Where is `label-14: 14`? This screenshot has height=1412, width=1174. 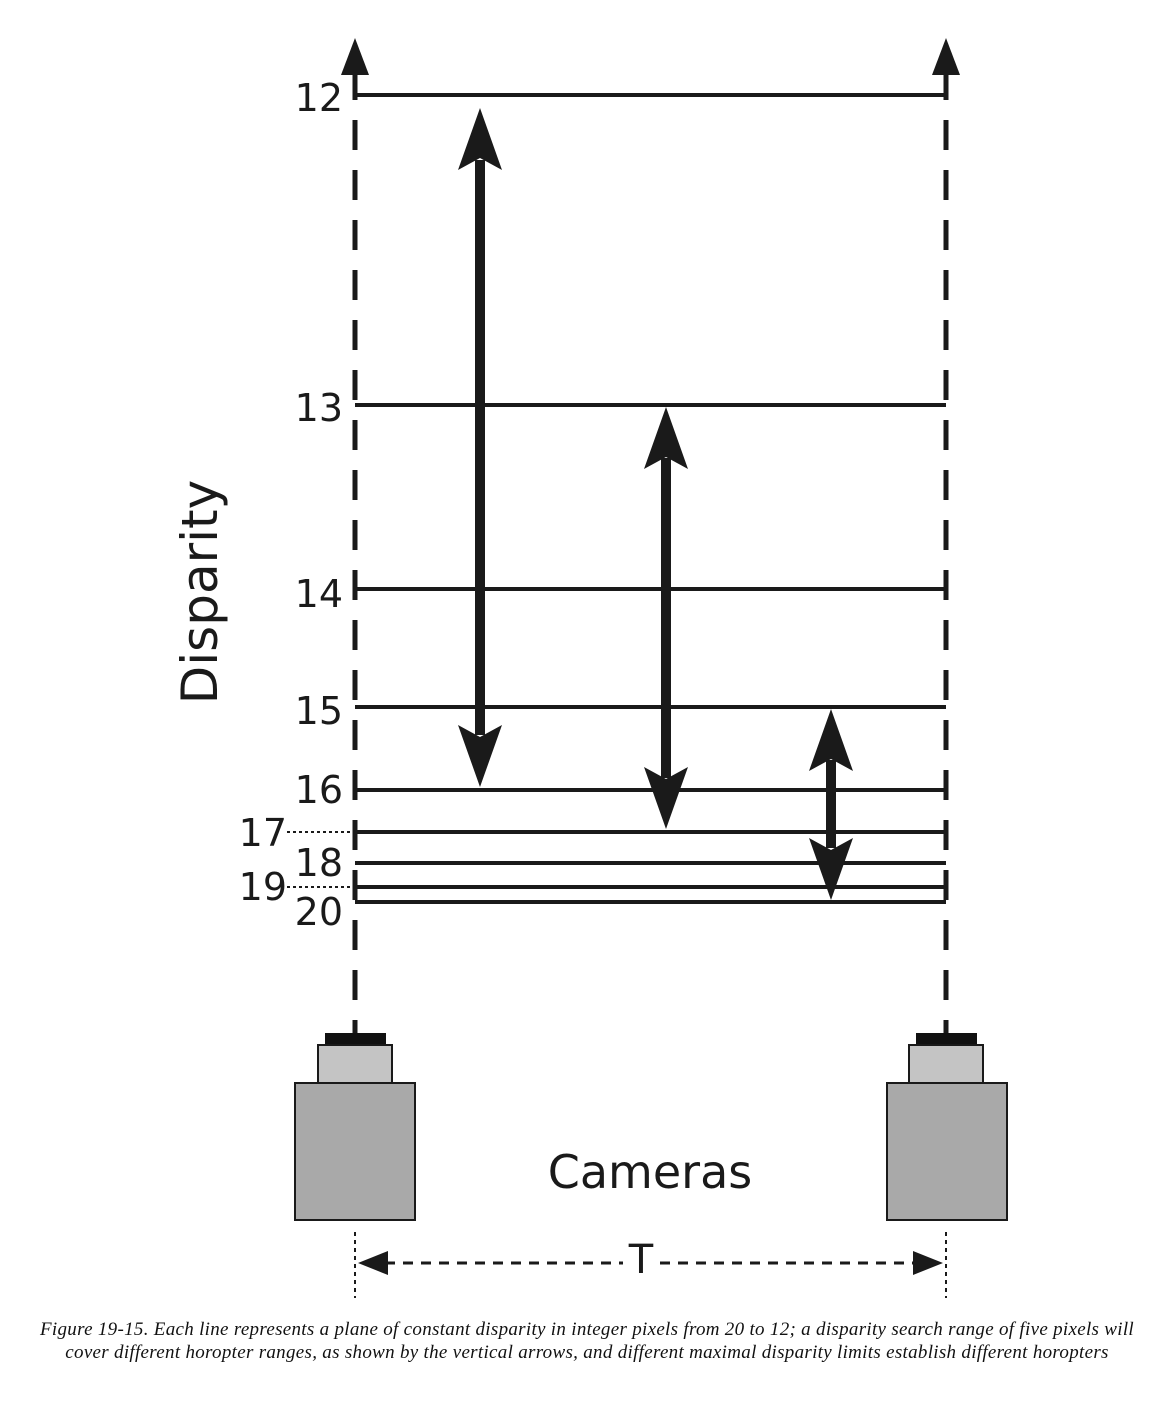
label-14: 14 is located at coordinates (319, 594).